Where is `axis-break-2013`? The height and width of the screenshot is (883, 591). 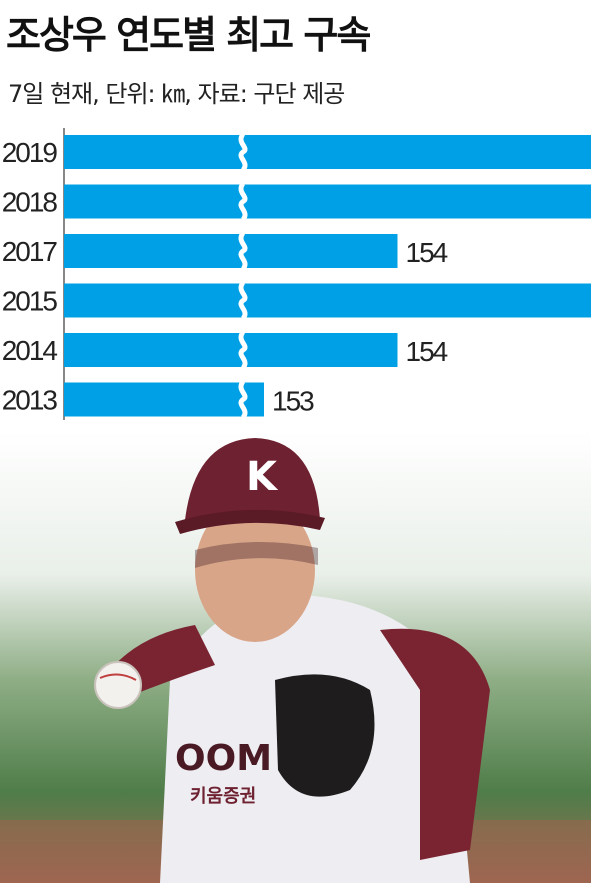
axis-break-2013 is located at coordinates (243, 399).